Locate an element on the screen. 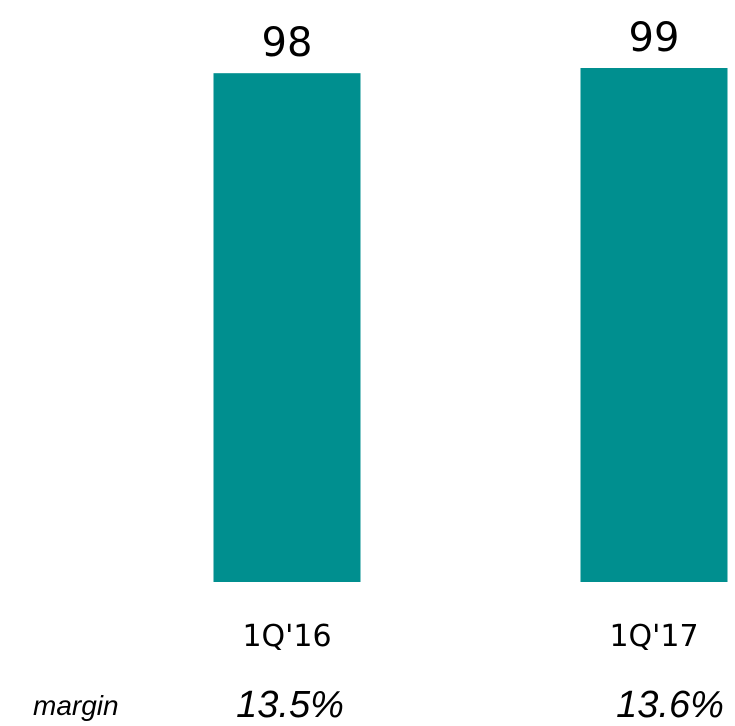 This screenshot has width=735, height=726. category-label-2: 1Q'17 is located at coordinates (653, 636).